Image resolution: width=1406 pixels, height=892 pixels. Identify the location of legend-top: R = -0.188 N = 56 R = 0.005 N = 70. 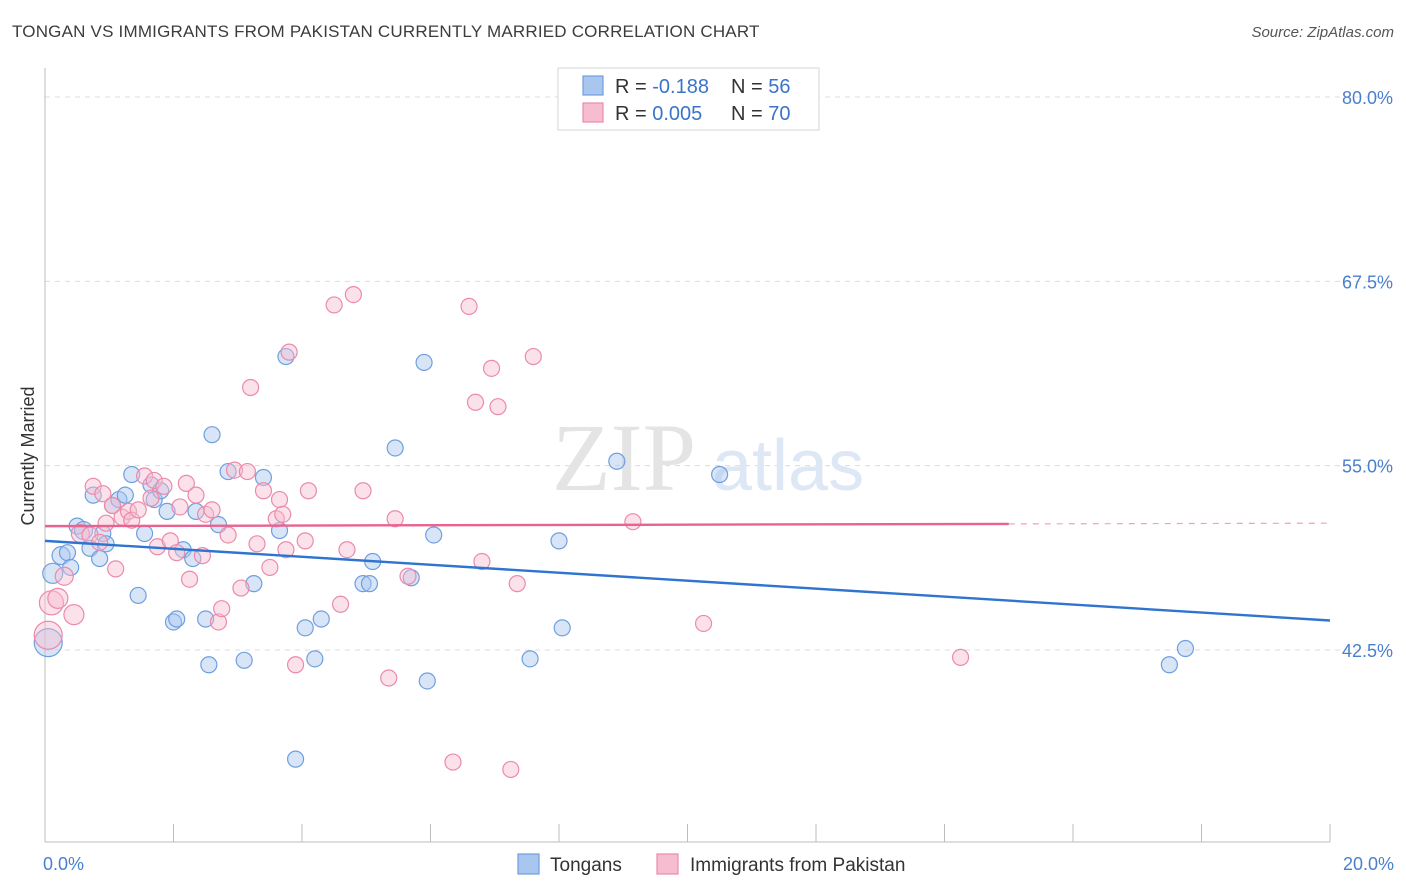
(688, 99).